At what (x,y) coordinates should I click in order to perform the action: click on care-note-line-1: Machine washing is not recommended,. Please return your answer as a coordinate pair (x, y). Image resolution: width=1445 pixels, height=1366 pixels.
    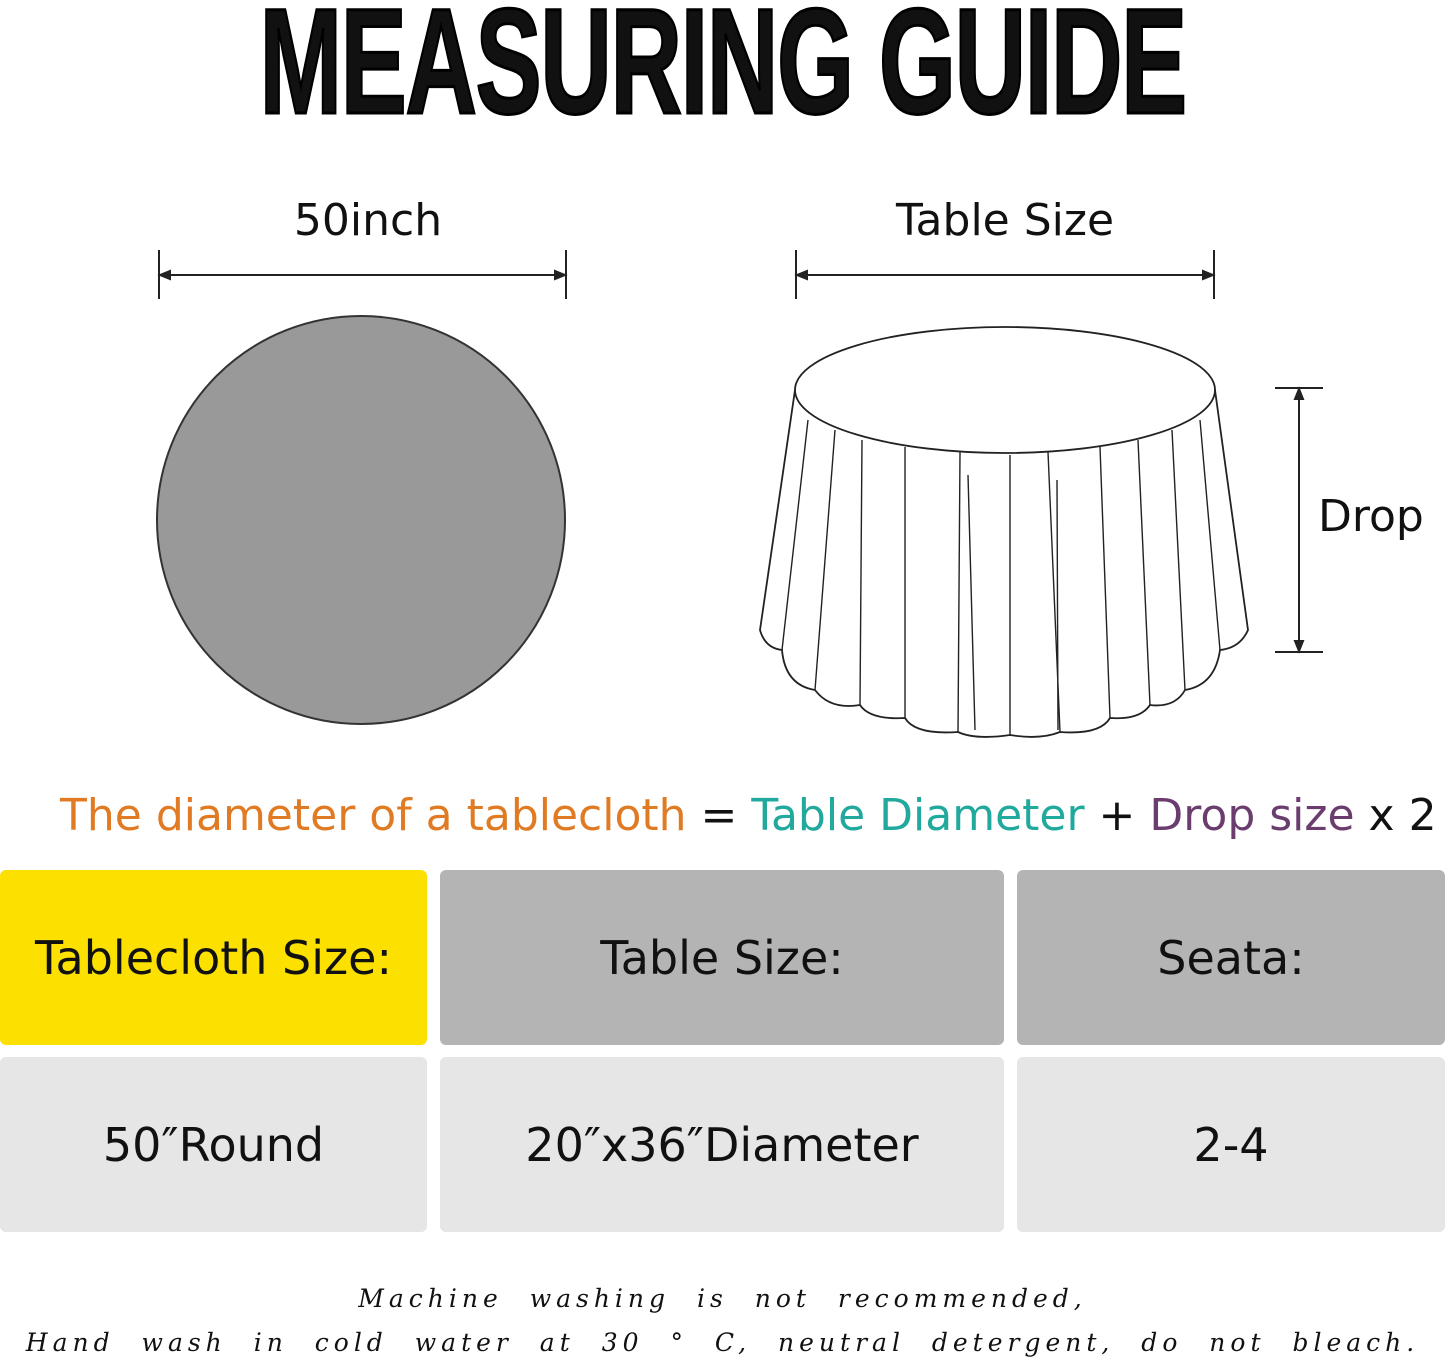
    Looking at the image, I should click on (722, 1298).